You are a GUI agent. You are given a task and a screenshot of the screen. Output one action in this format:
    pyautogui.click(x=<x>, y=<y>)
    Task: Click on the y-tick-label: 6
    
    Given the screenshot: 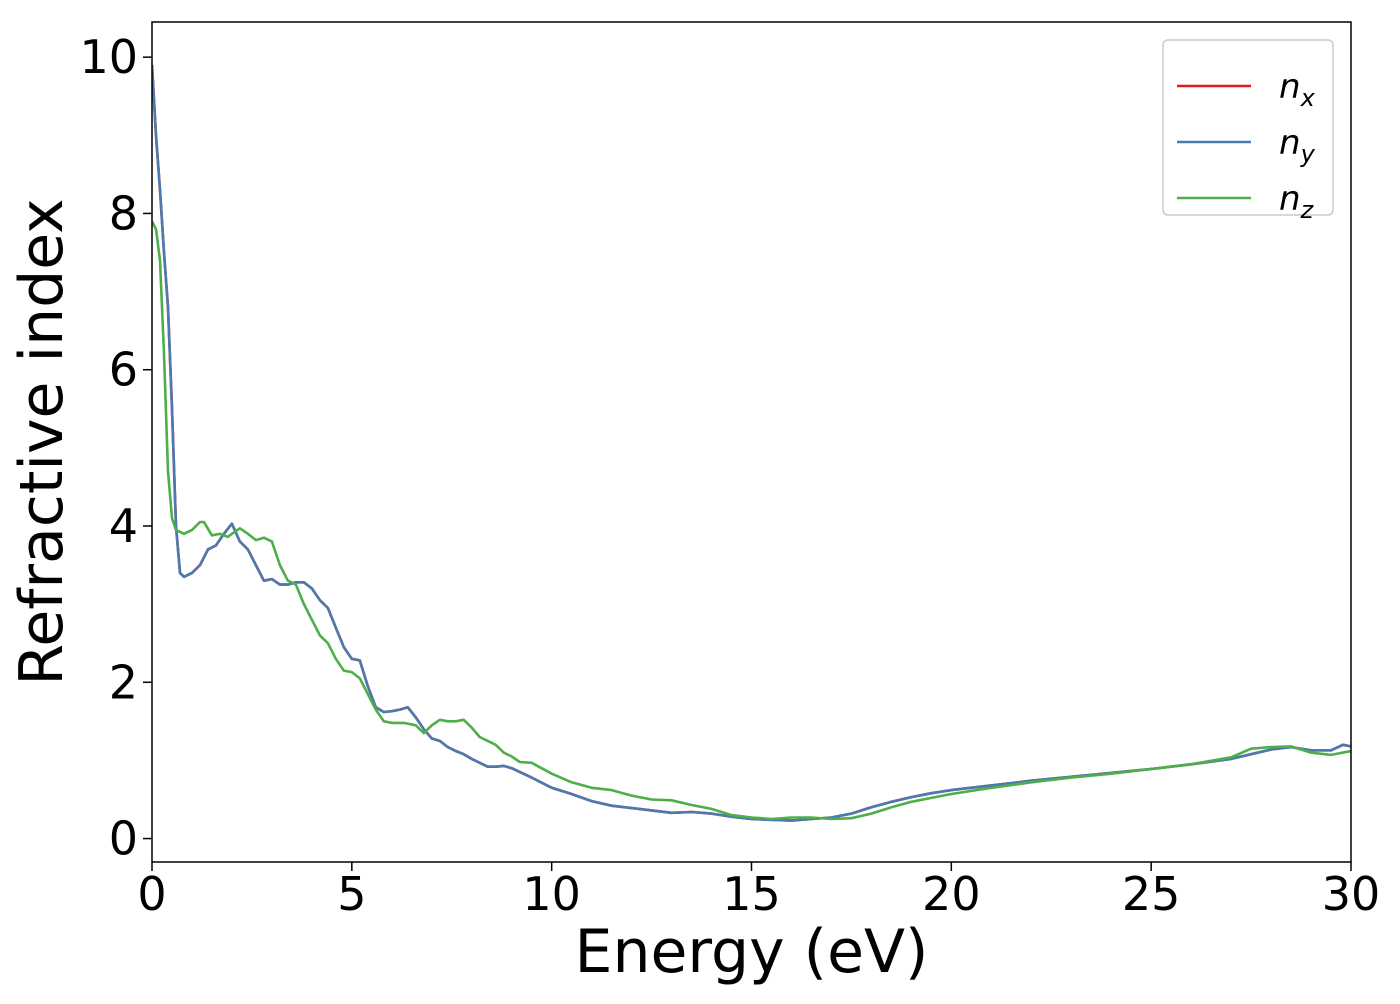 What is the action you would take?
    pyautogui.click(x=123, y=370)
    